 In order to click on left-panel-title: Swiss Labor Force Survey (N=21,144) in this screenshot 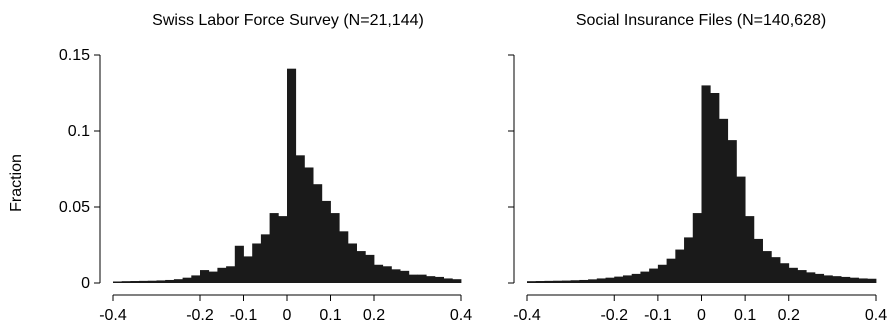, I will do `click(288, 20)`.